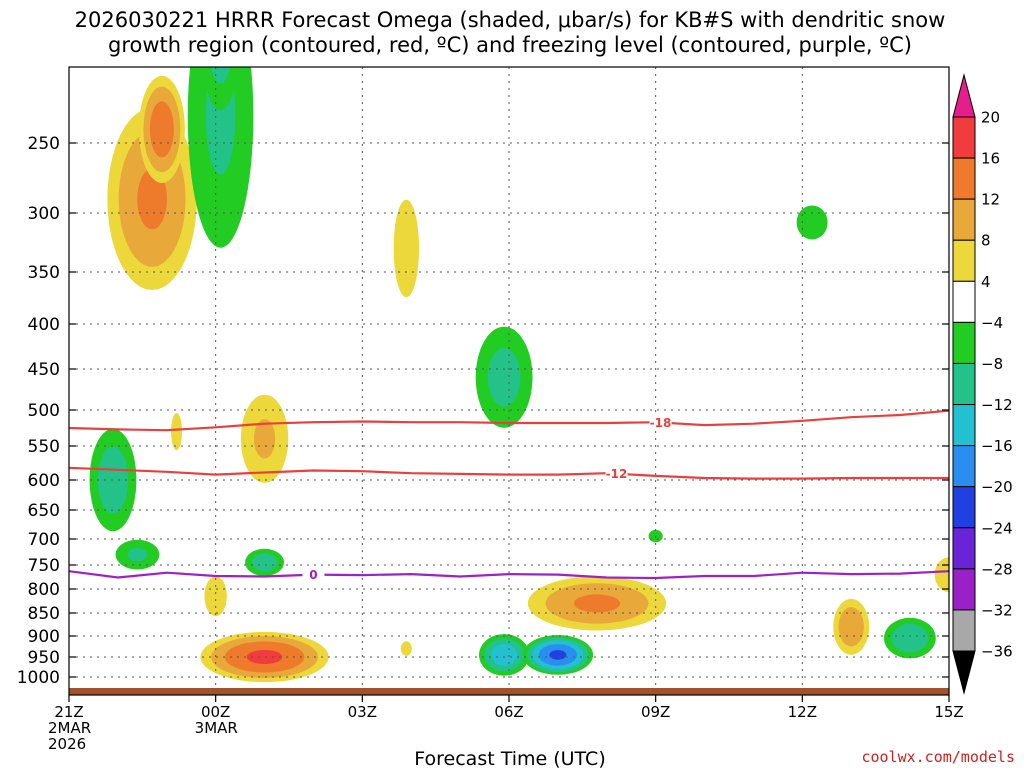 This screenshot has width=1024, height=768. I want to click on isotherm-label: 0, so click(313, 575).